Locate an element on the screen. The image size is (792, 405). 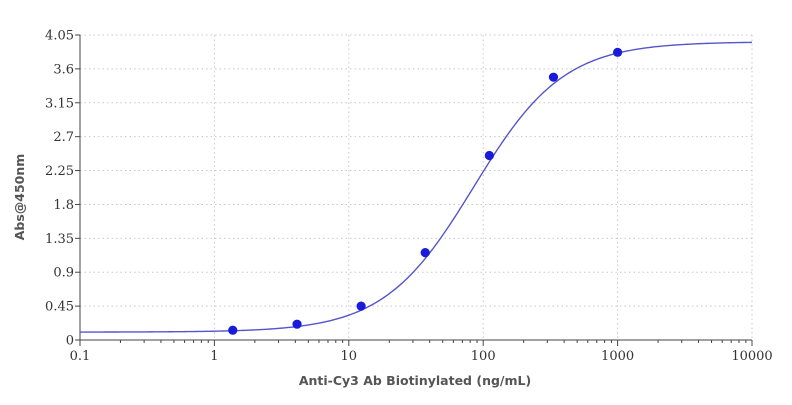
x-tick-label: 1 is located at coordinates (214, 356).